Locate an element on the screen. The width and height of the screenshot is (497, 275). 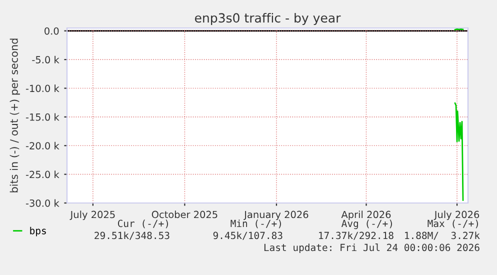
text: 1.88M/ 3.27k is located at coordinates (442, 236).